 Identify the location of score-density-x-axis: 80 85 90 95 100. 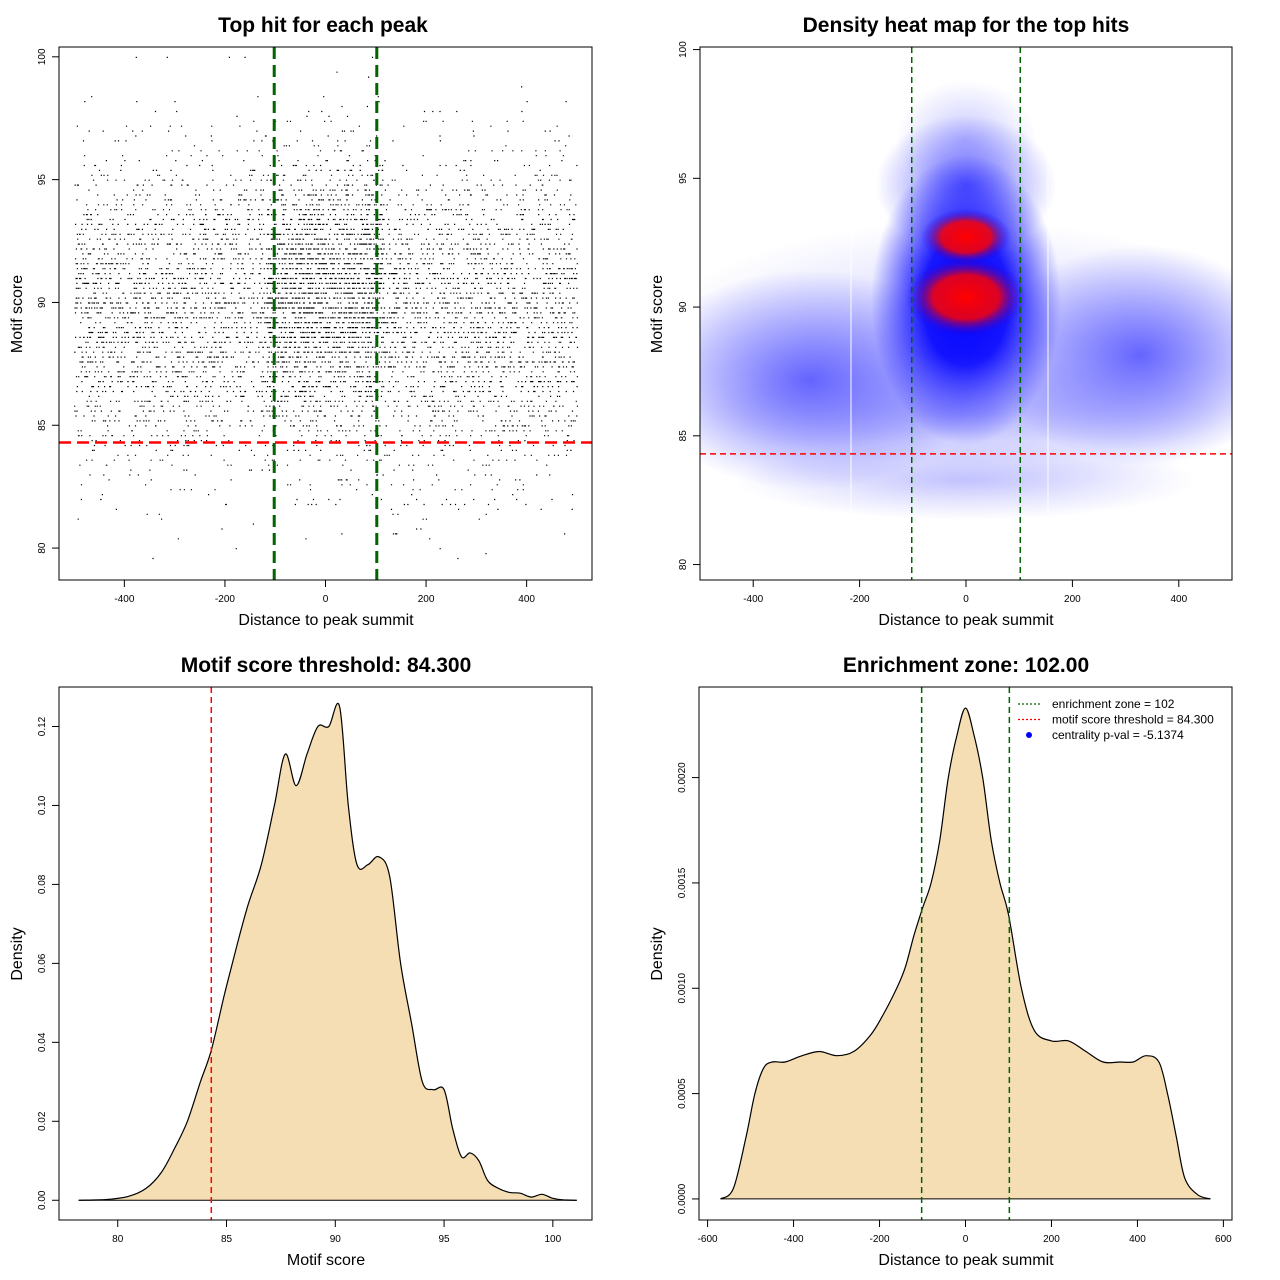
(337, 1232).